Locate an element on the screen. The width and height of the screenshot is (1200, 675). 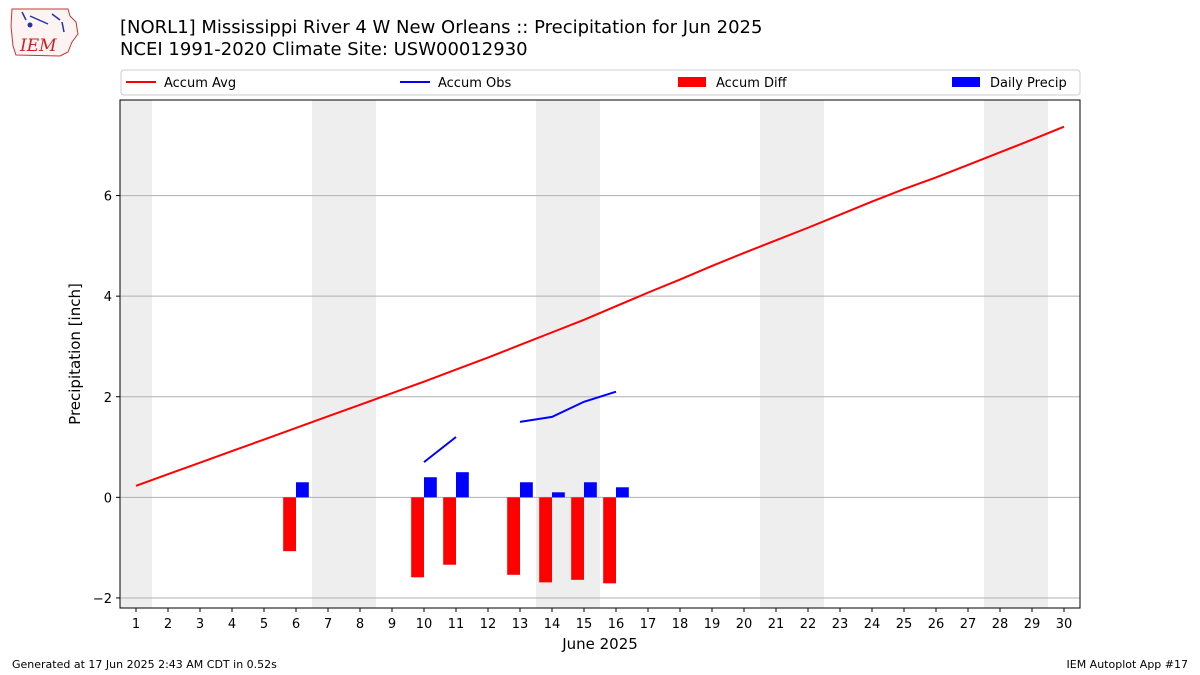
x-tick-label: 4 is located at coordinates (232, 624).